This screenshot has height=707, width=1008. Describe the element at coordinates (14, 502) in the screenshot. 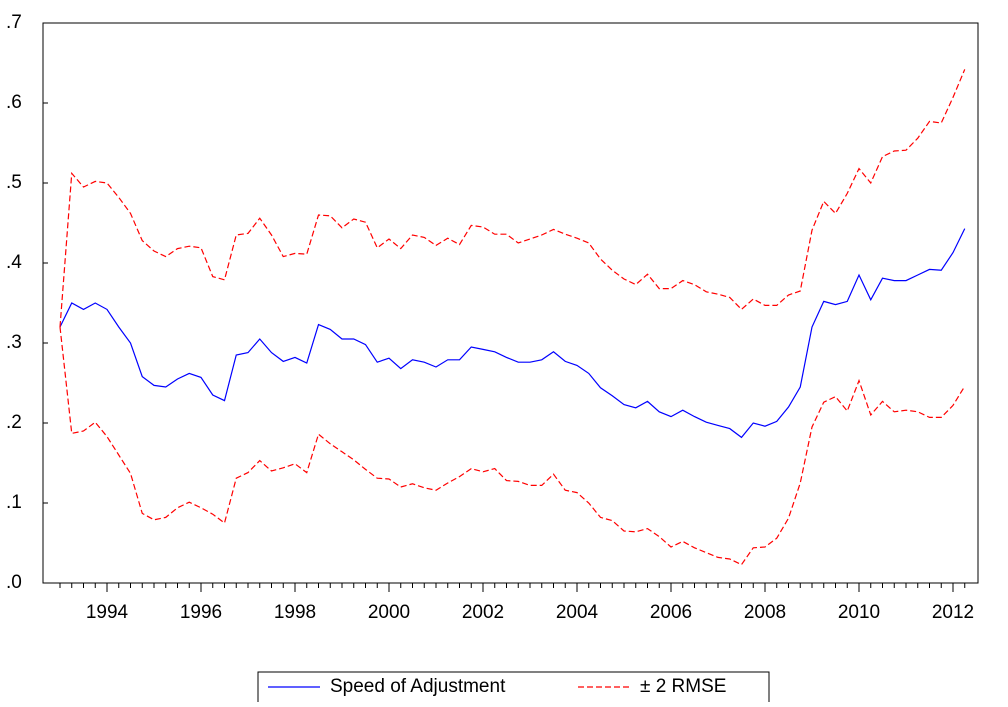

I see `y-tick-label: .1` at that location.